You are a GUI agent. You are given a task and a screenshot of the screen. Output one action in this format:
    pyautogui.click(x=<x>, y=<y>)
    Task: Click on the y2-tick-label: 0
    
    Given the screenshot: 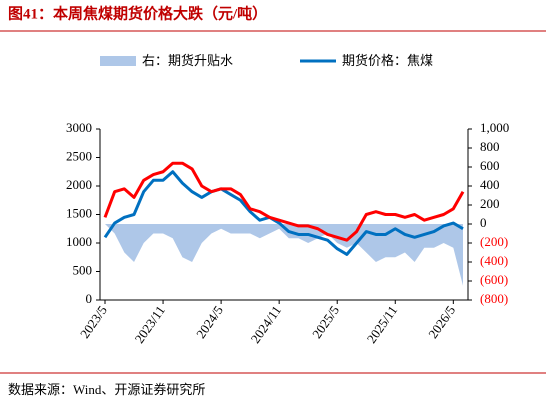 What is the action you would take?
    pyautogui.click(x=483, y=222)
    